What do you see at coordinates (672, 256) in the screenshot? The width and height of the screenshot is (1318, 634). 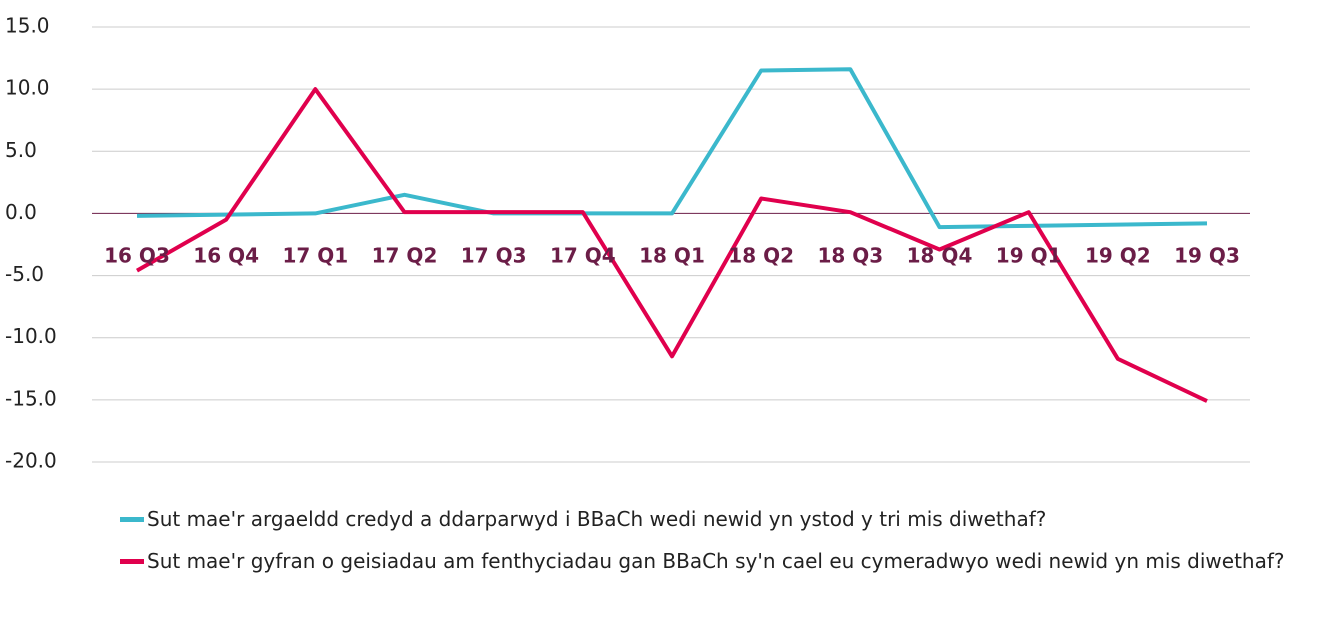 I see `x-tick-label: 18 Q1` at bounding box center [672, 256].